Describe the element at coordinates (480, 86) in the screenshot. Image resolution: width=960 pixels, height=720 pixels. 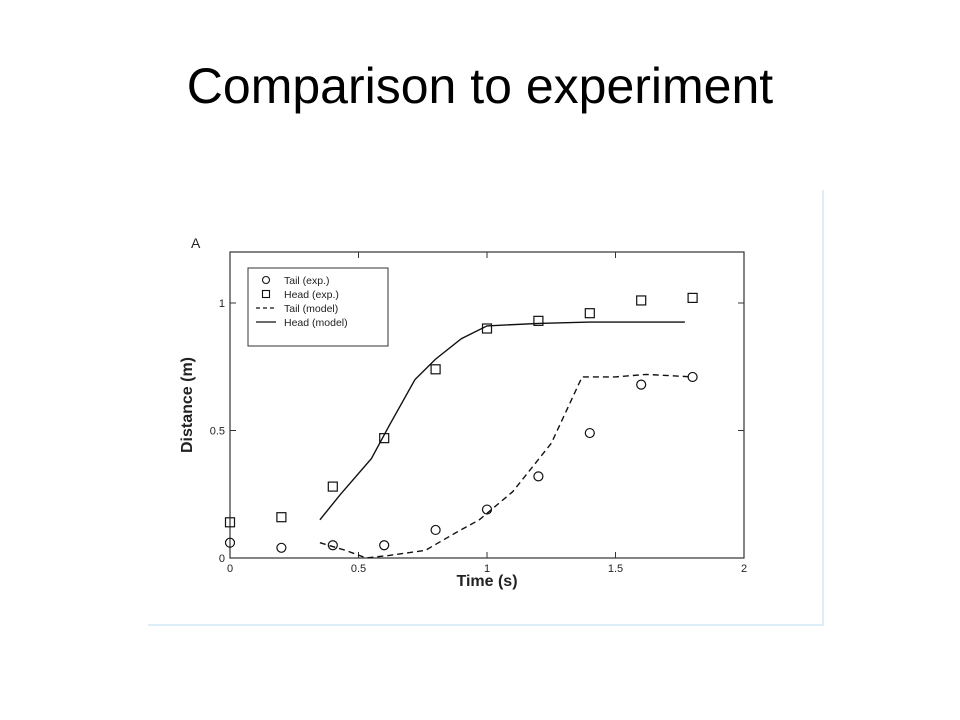
I see `slide-title: Comparison to experiment` at that location.